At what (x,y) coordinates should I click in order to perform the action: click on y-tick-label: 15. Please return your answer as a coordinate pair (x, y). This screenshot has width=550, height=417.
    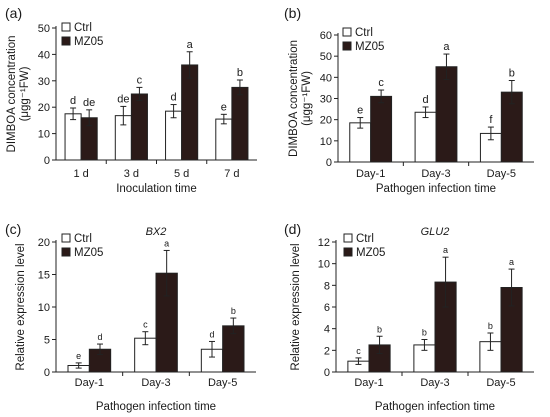
    Looking at the image, I should click on (44, 276).